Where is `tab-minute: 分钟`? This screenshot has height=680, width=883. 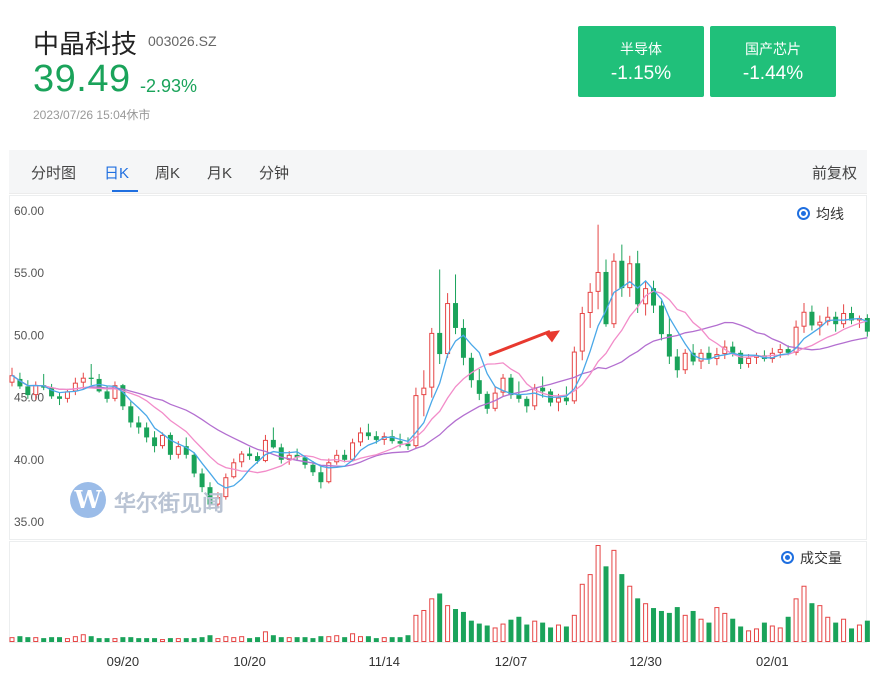 tab-minute: 分钟 is located at coordinates (274, 173).